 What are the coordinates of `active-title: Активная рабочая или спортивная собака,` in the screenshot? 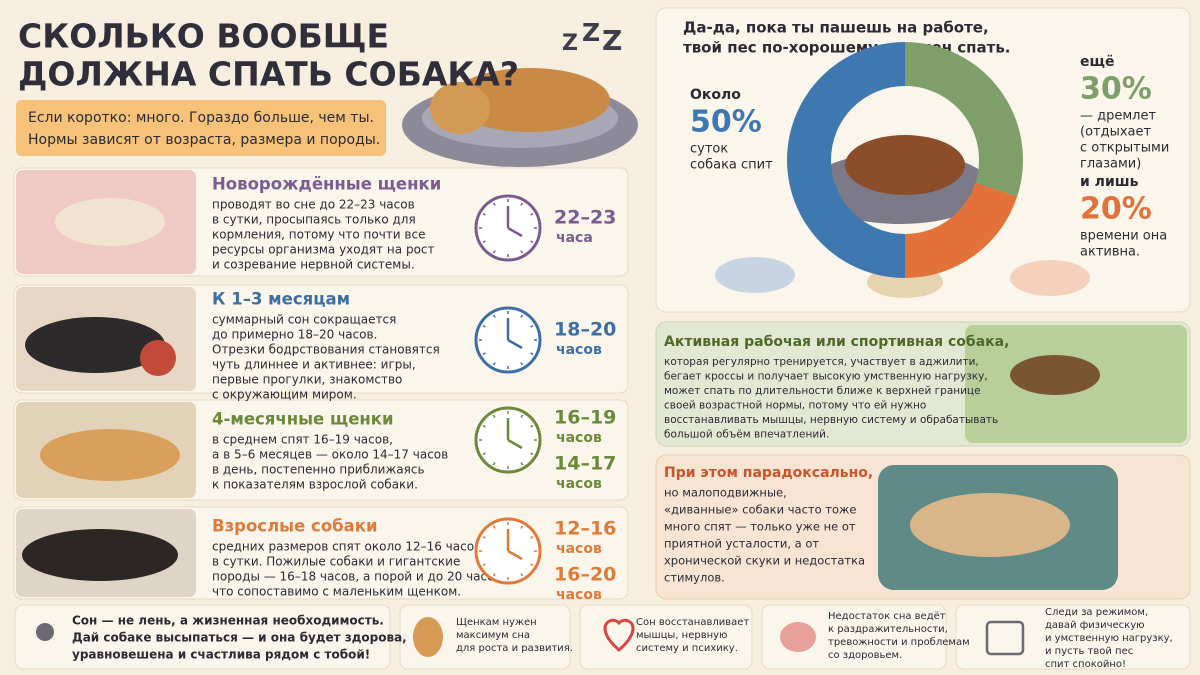 It's located at (836, 342).